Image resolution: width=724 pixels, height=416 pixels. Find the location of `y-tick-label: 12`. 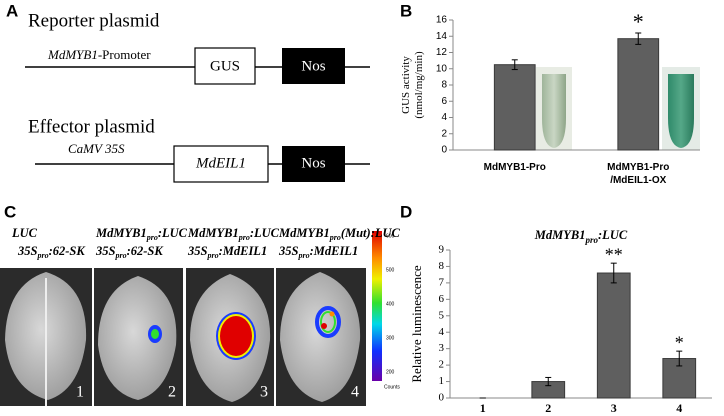

y-tick-label: 12 is located at coordinates (442, 52).